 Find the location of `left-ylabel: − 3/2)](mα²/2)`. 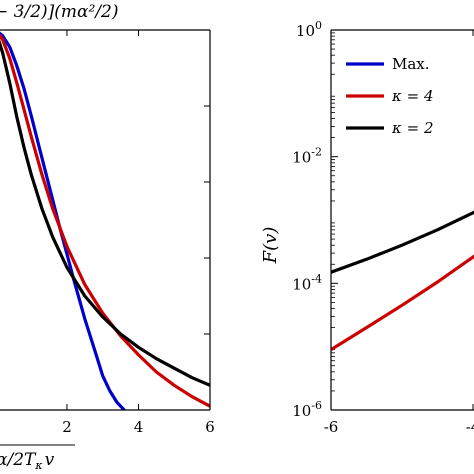

left-ylabel: − 3/2)](mα²/2) is located at coordinates (59, 12).